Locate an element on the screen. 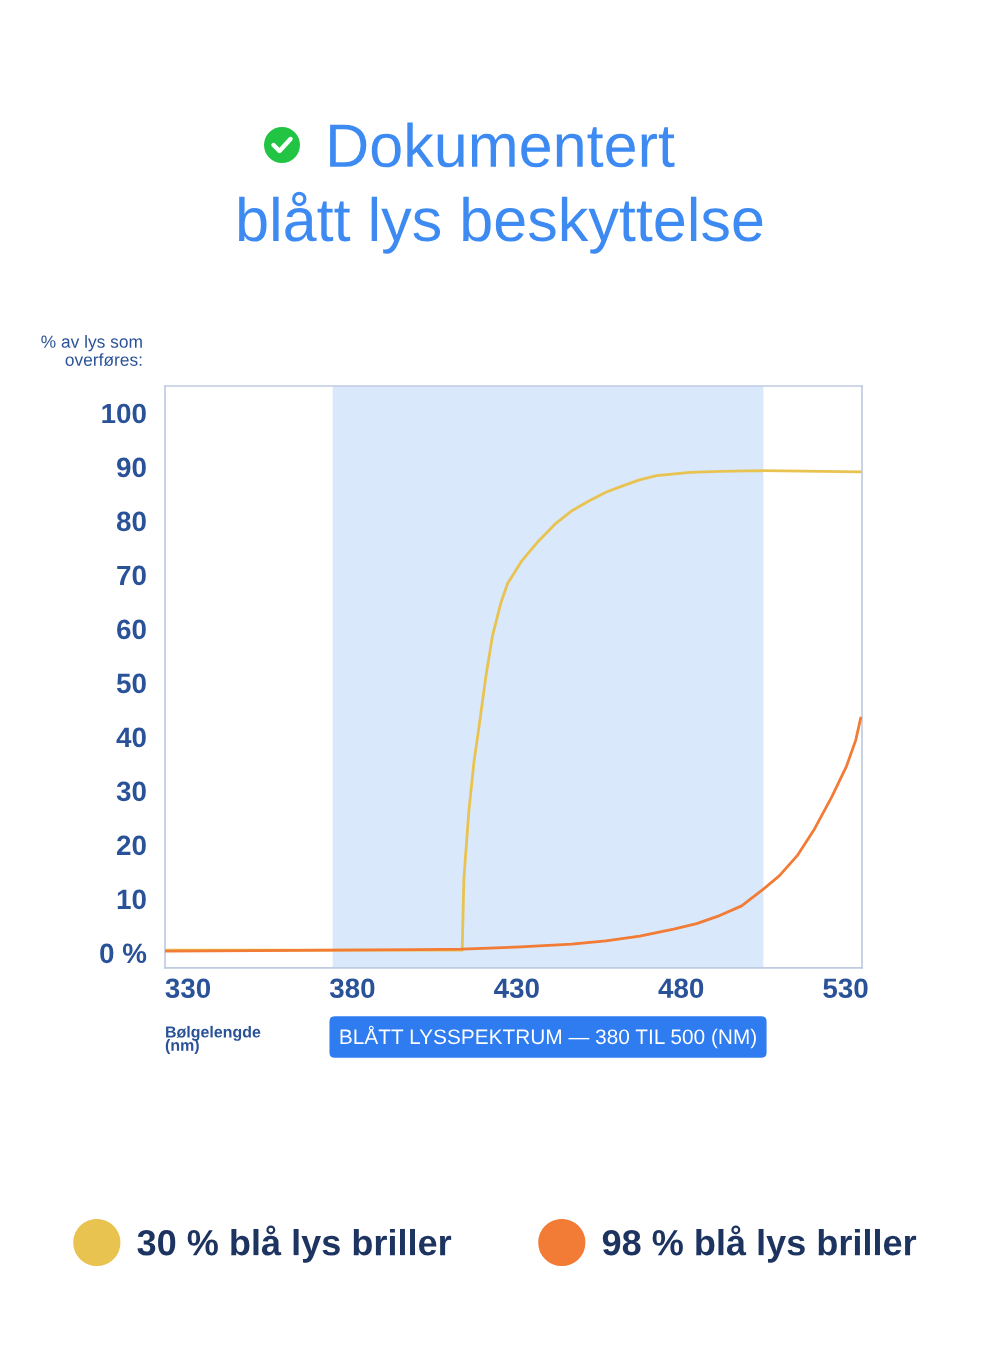 This screenshot has height=1350, width=1000. y-tick-label: 60 is located at coordinates (131, 629).